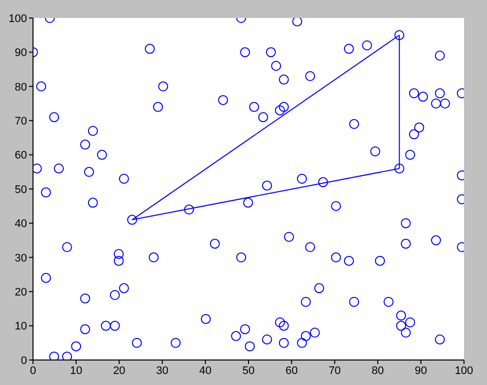 This screenshot has width=487, height=385. What do you see at coordinates (421, 370) in the screenshot?
I see `x-tick-label: 90` at bounding box center [421, 370].